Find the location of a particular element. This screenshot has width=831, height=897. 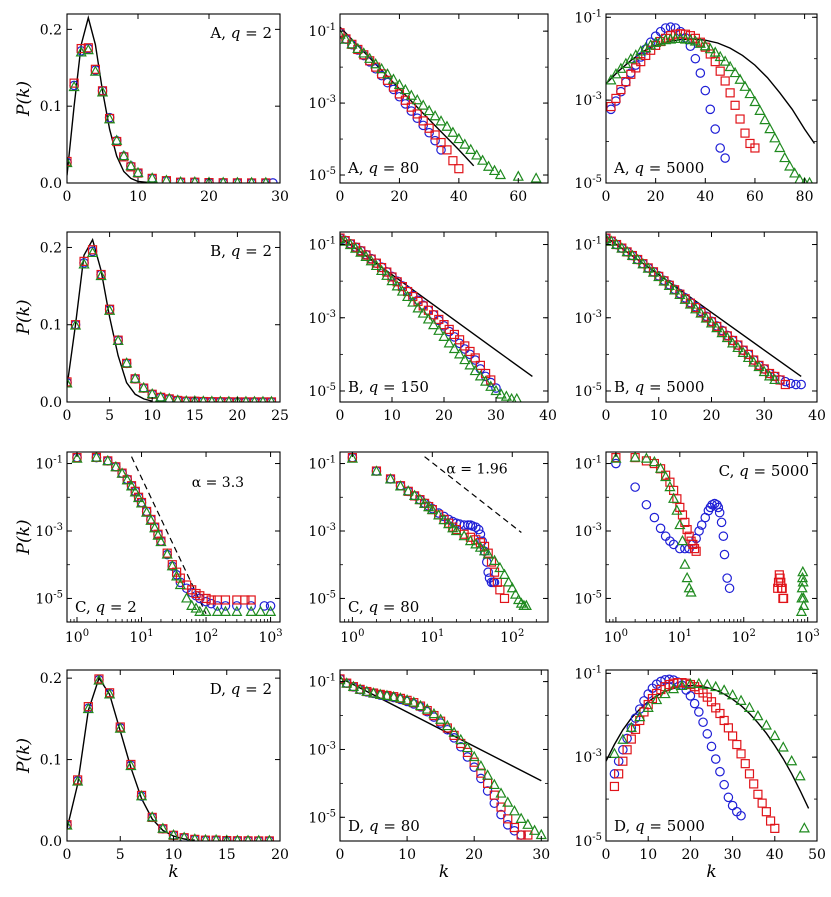

panel-c2: 100 101 102 10-1 10-3 10-5 α = 1.96 C, q = 80 is located at coordinates (428, 548).